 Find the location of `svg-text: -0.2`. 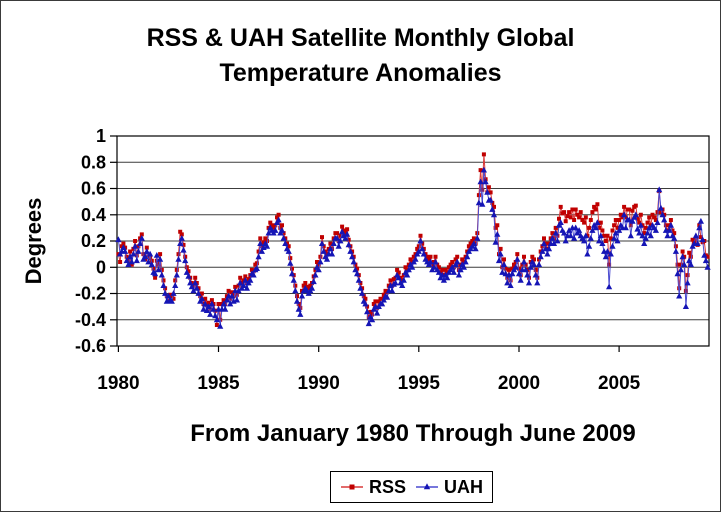

svg-text: -0.2 is located at coordinates (90, 294).